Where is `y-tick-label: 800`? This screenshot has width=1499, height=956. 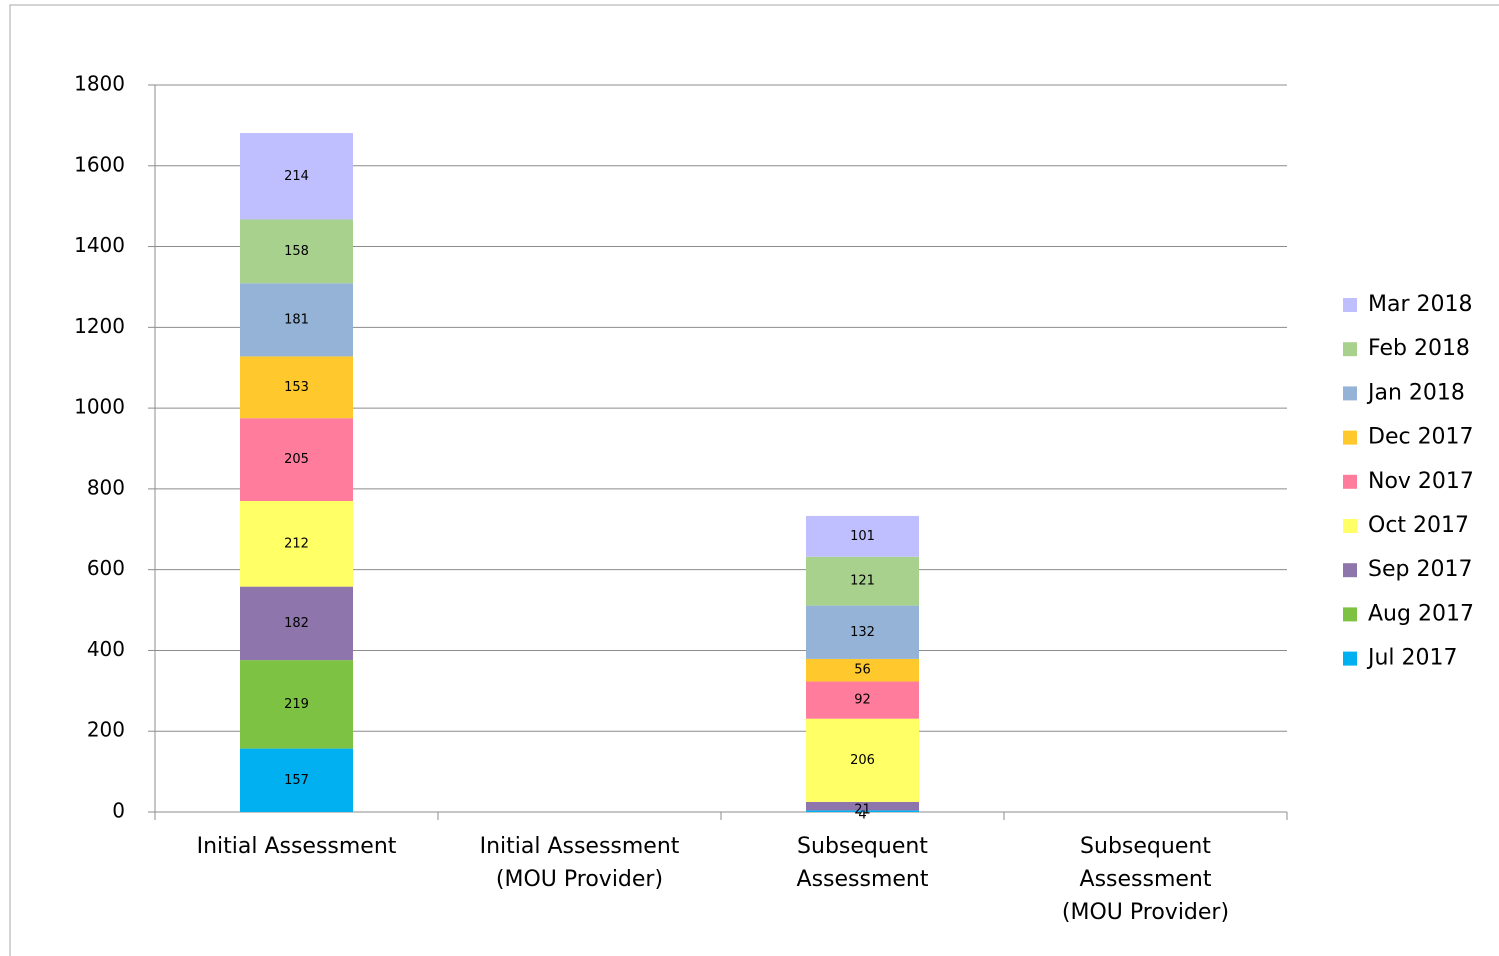 y-tick-label: 800 is located at coordinates (106, 487).